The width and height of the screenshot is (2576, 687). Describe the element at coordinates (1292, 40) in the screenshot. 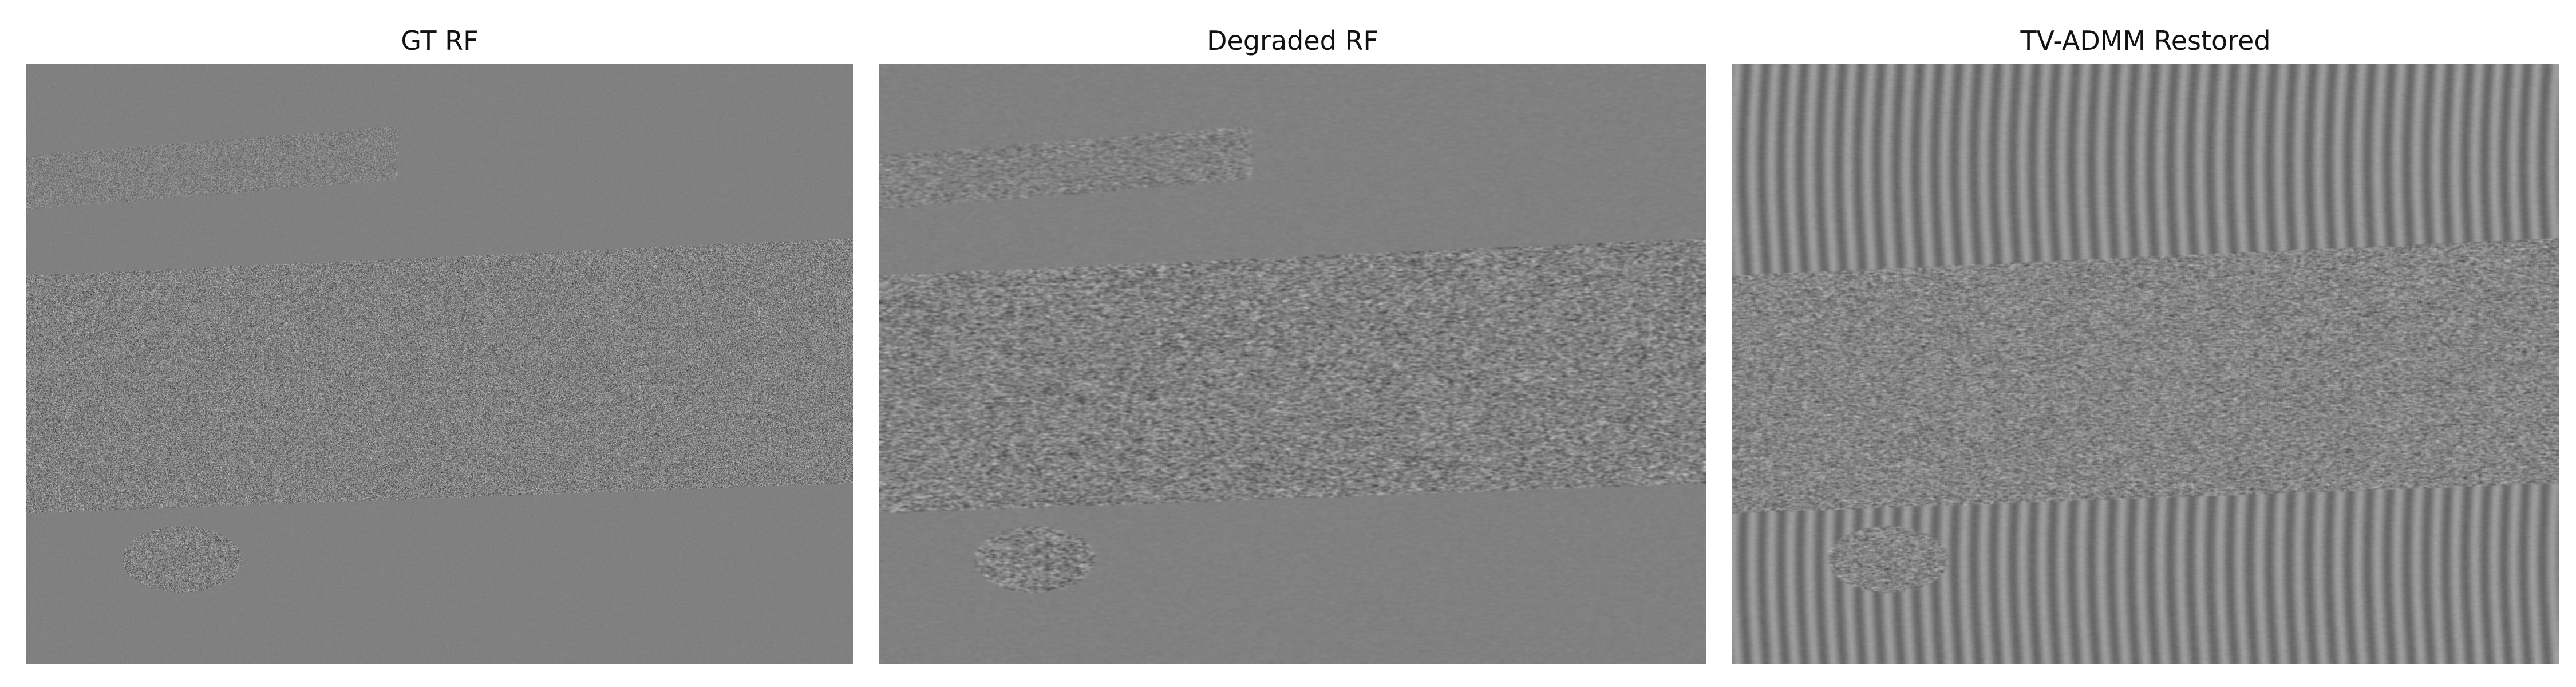

I see `panel-title-degraded-rf: Degraded RF` at that location.